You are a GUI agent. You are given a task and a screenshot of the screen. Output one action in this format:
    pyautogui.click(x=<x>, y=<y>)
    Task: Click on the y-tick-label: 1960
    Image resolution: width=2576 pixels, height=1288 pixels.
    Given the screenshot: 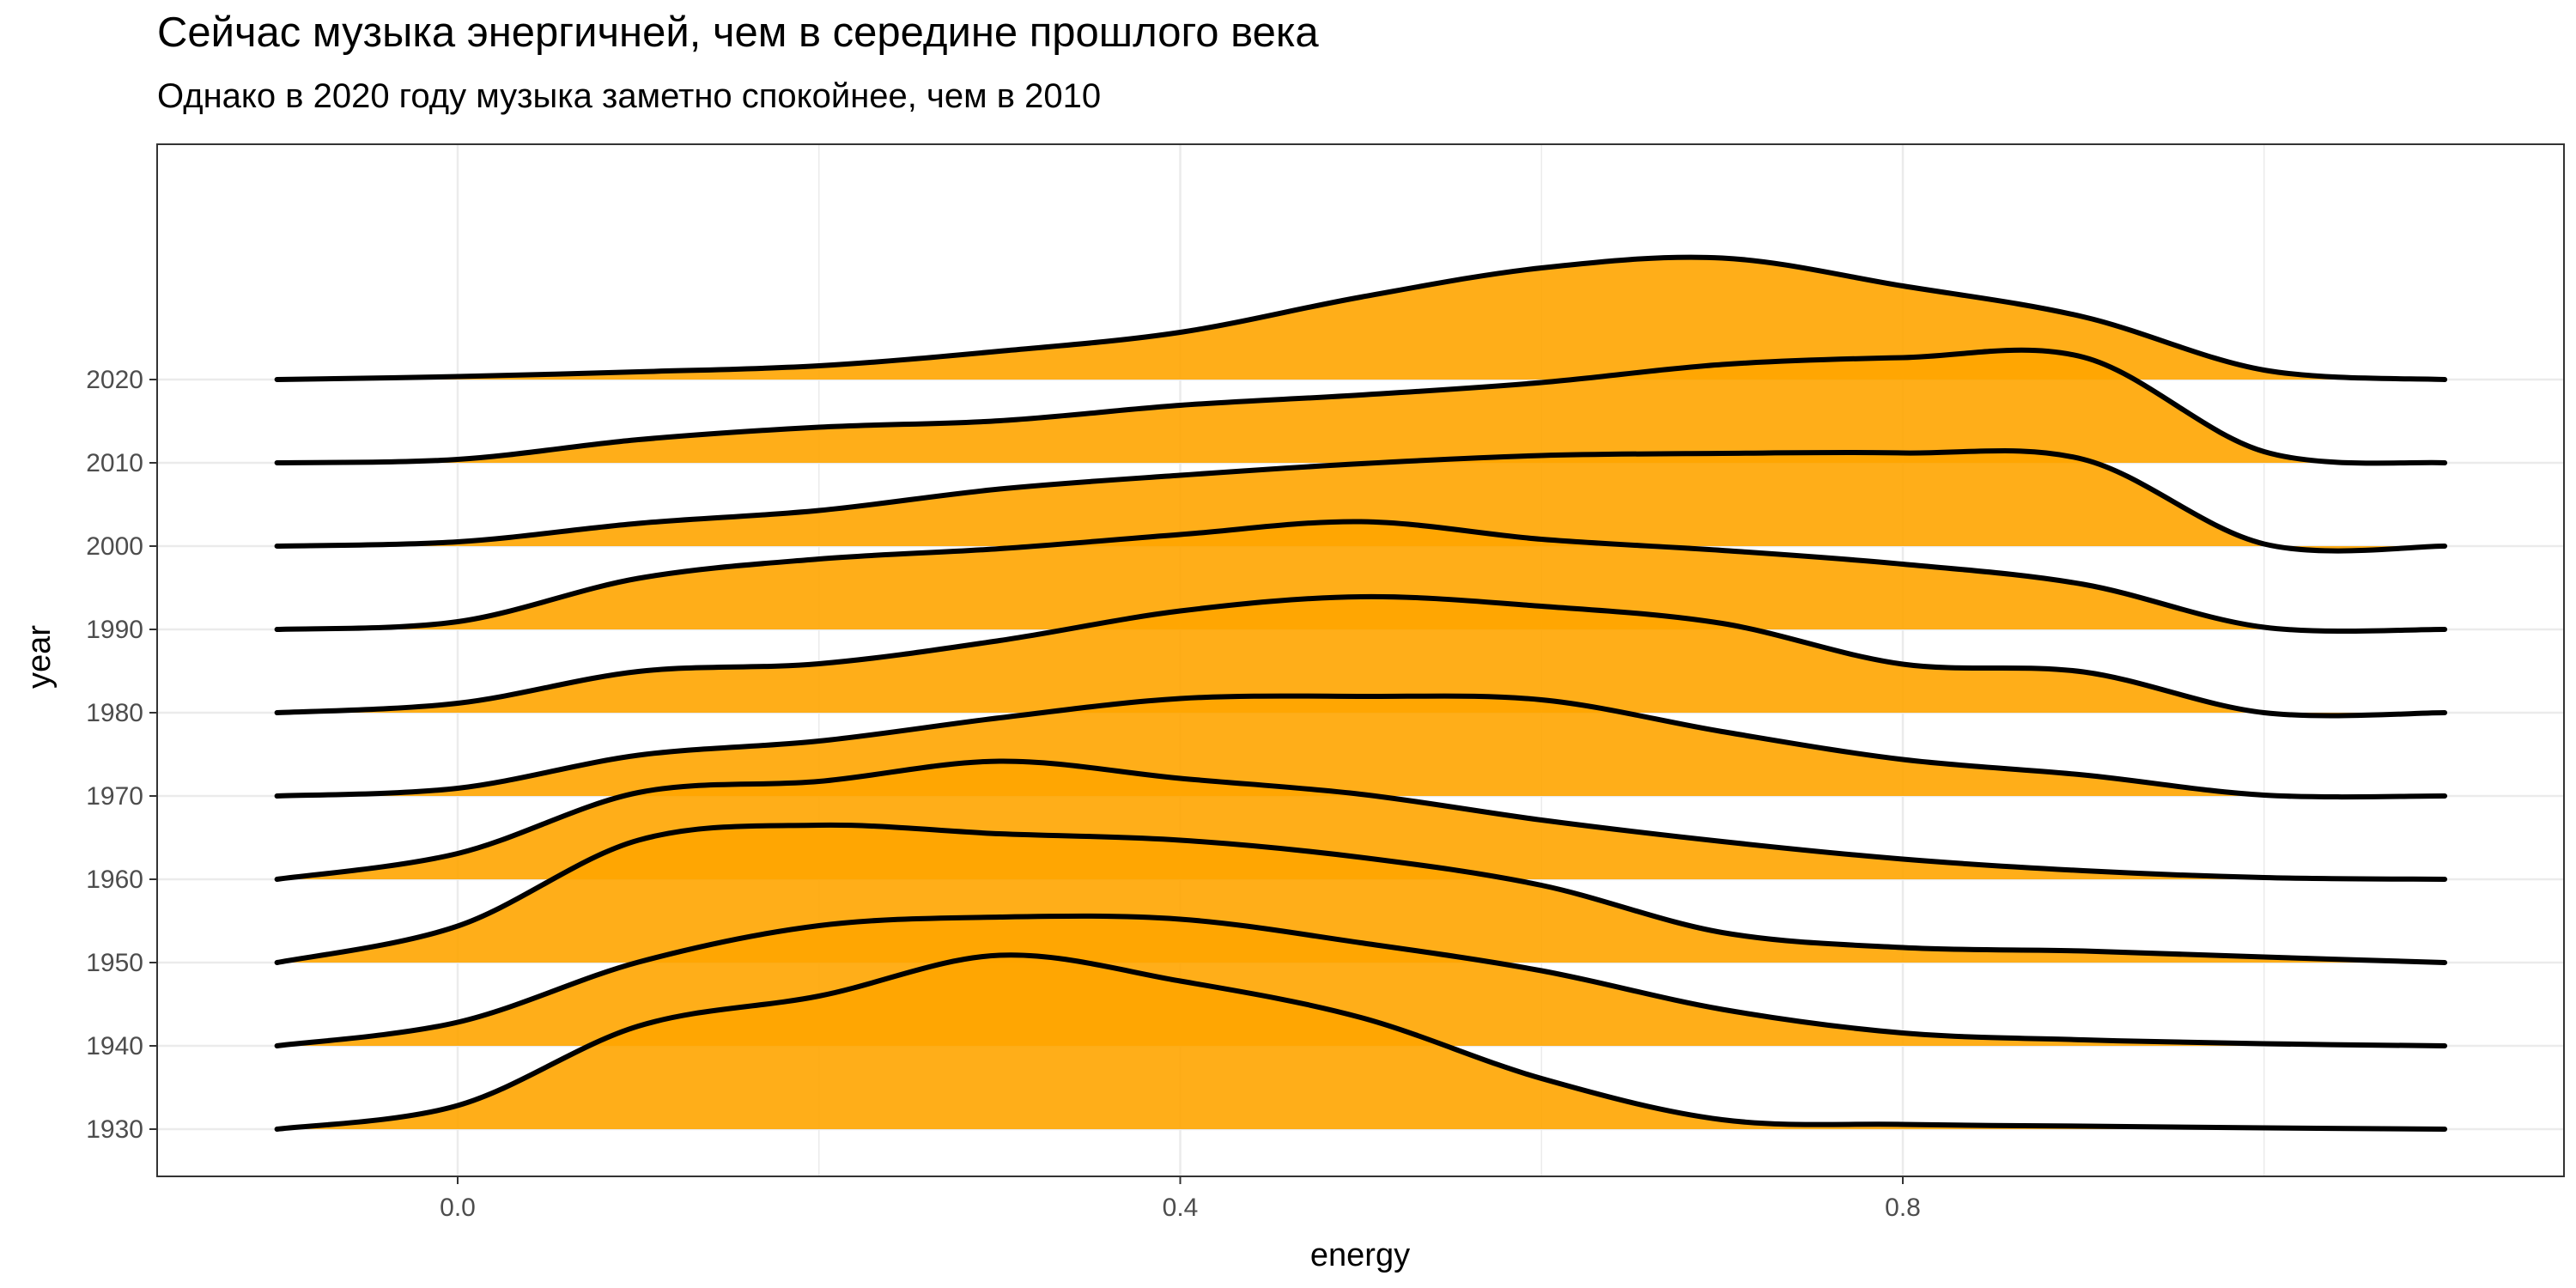 What is the action you would take?
    pyautogui.click(x=114, y=880)
    